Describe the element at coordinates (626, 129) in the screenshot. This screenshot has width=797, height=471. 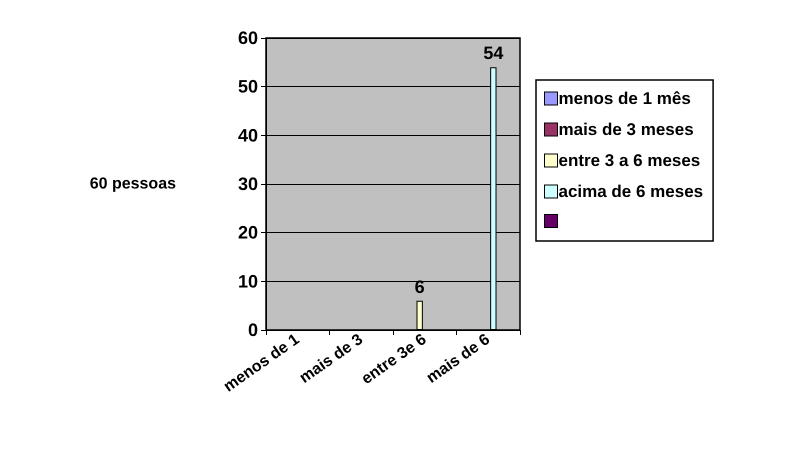
I see `legend-label: mais de 3 meses` at that location.